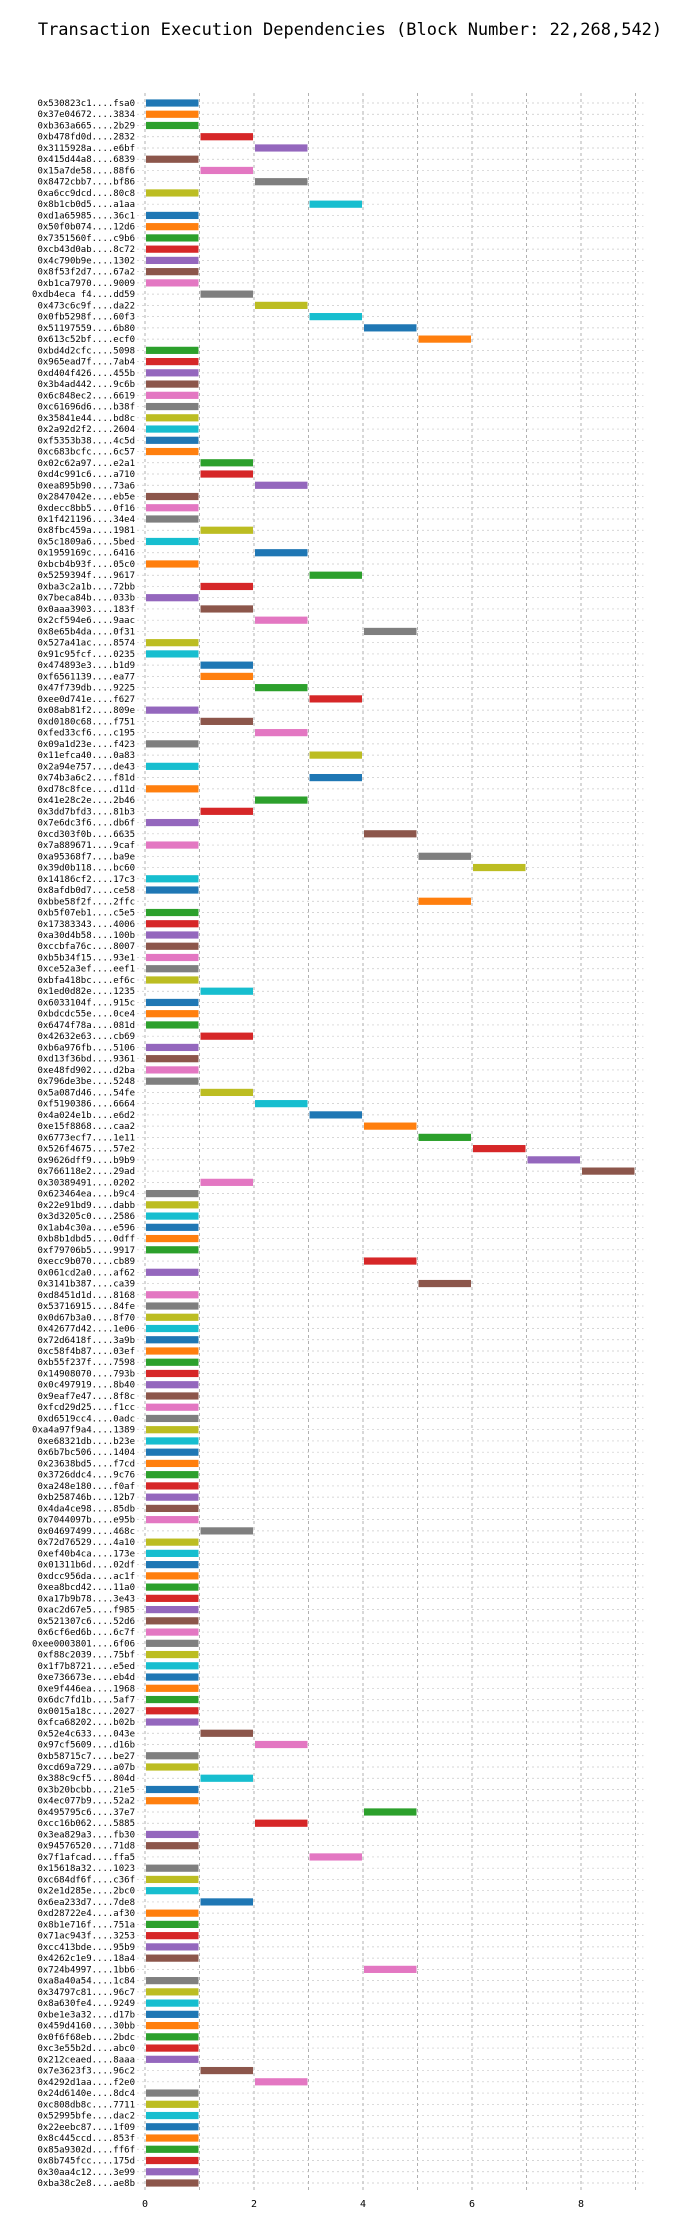 Image resolution: width=700 pixels, height=2232 pixels. What do you see at coordinates (86, 351) in the screenshot?
I see `y-tick-label: 0xbd4d2cfc....5098` at bounding box center [86, 351].